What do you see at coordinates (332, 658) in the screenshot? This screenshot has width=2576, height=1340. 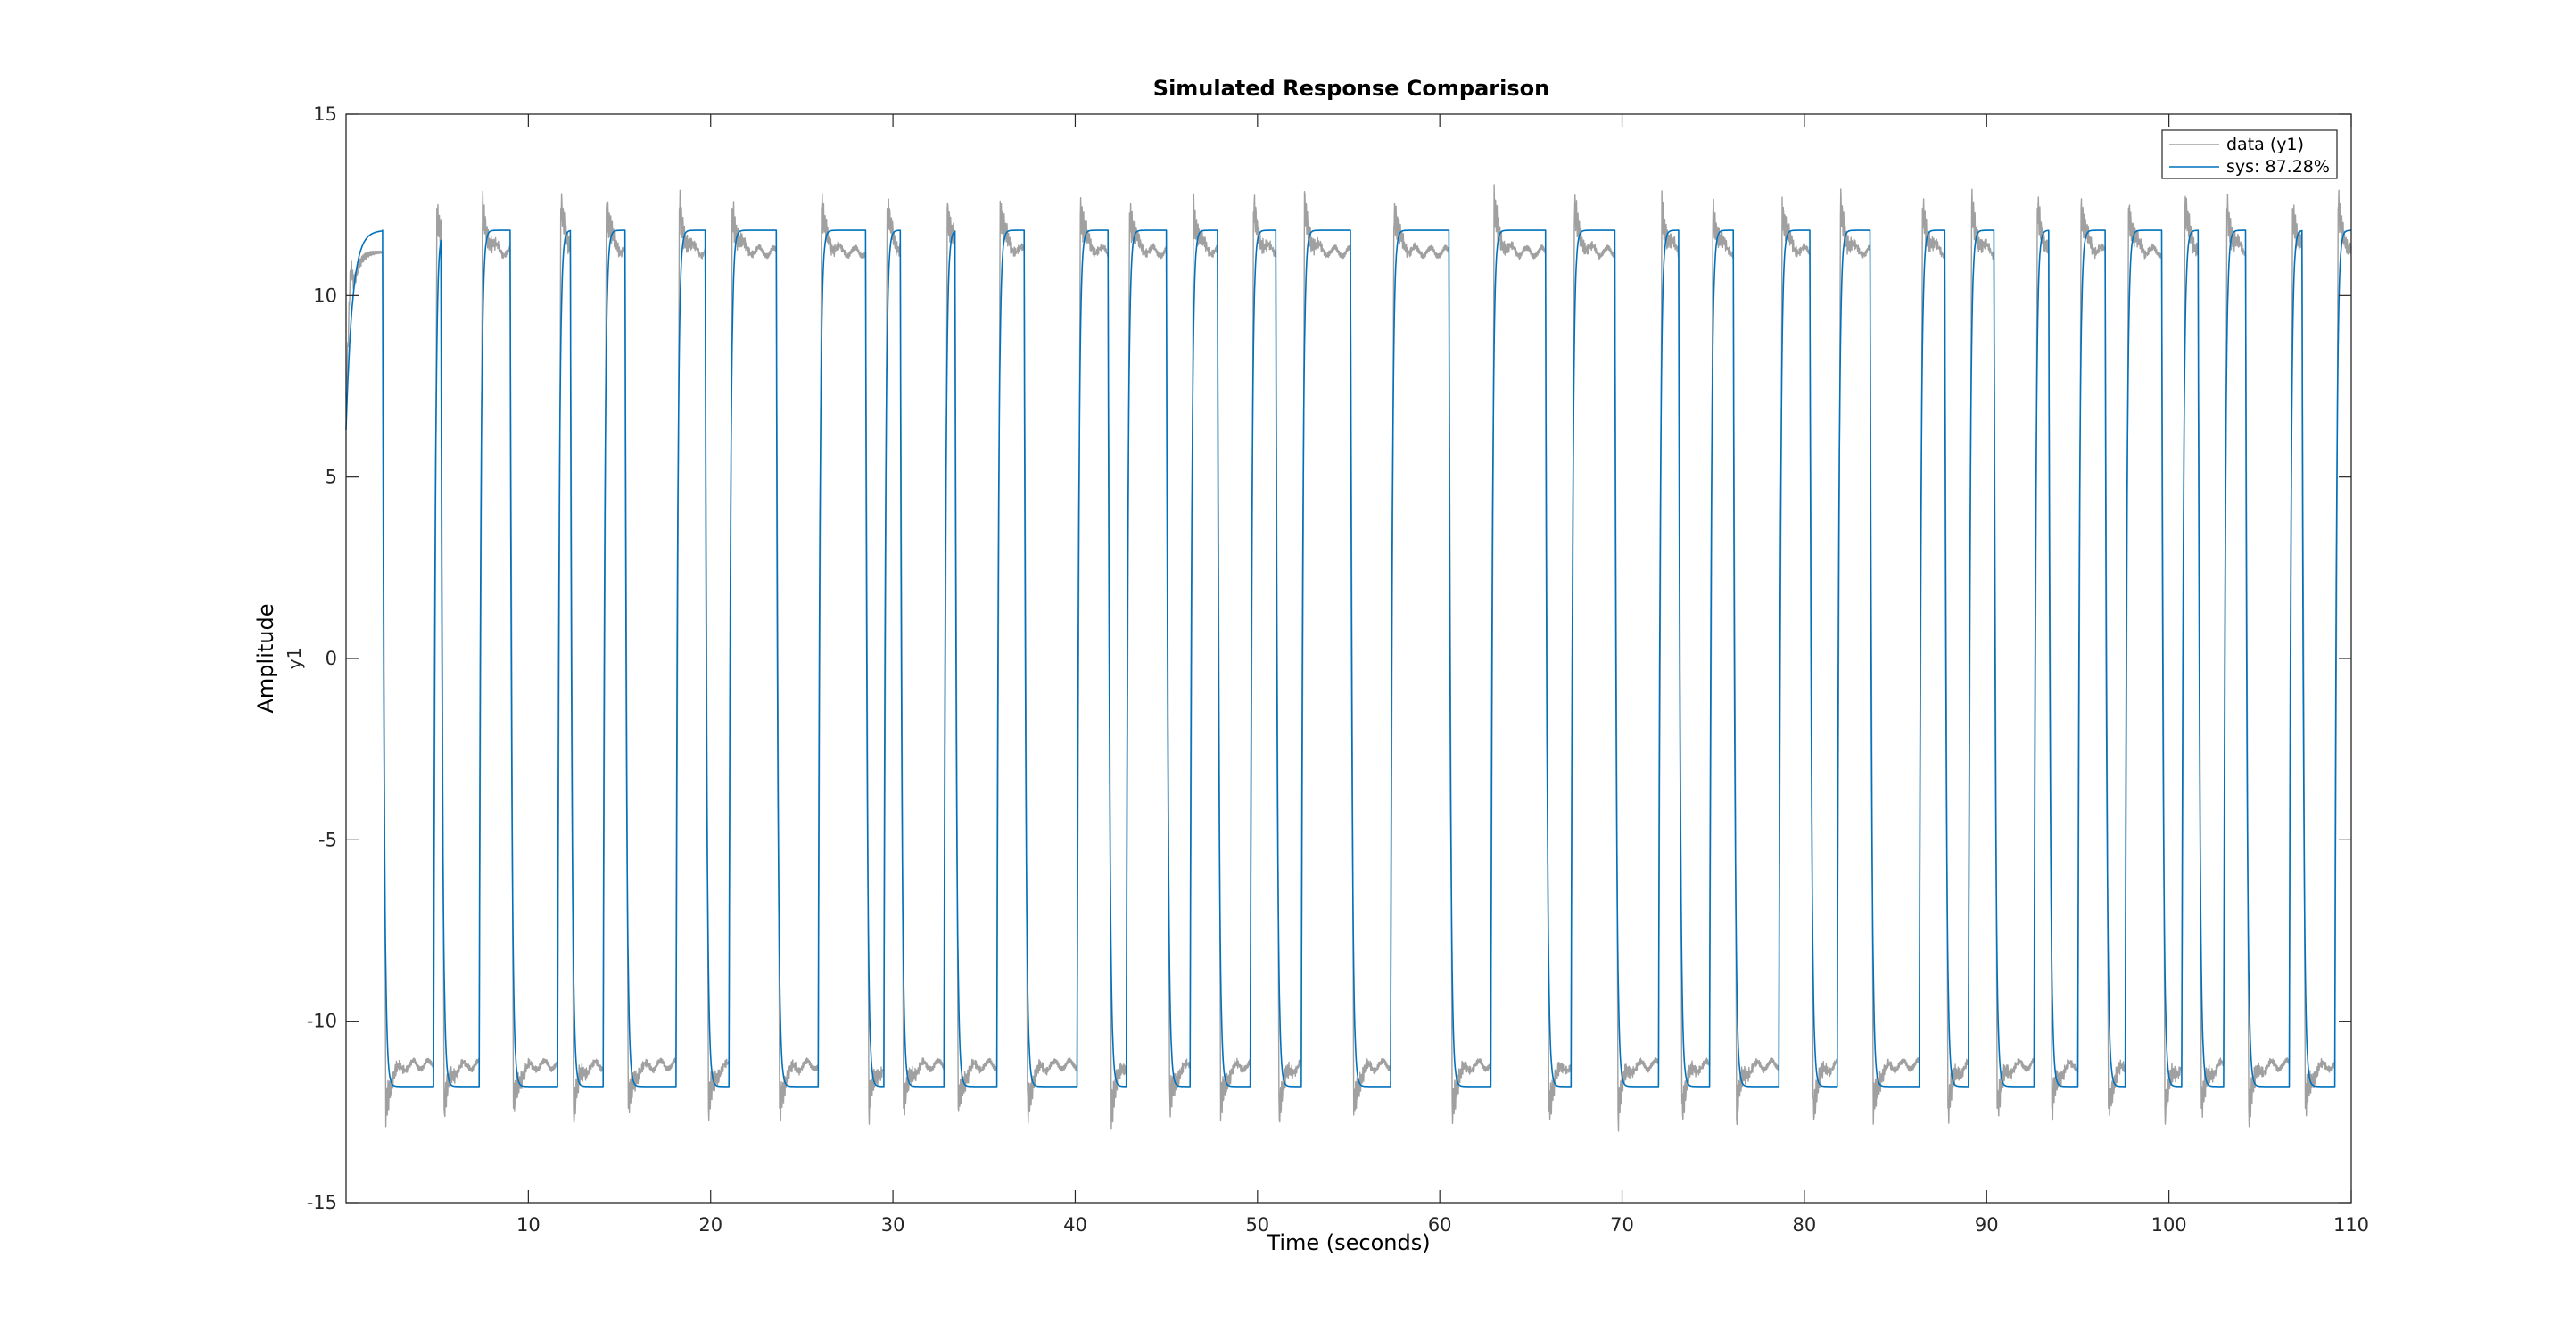 I see `y-tick-label: 0` at bounding box center [332, 658].